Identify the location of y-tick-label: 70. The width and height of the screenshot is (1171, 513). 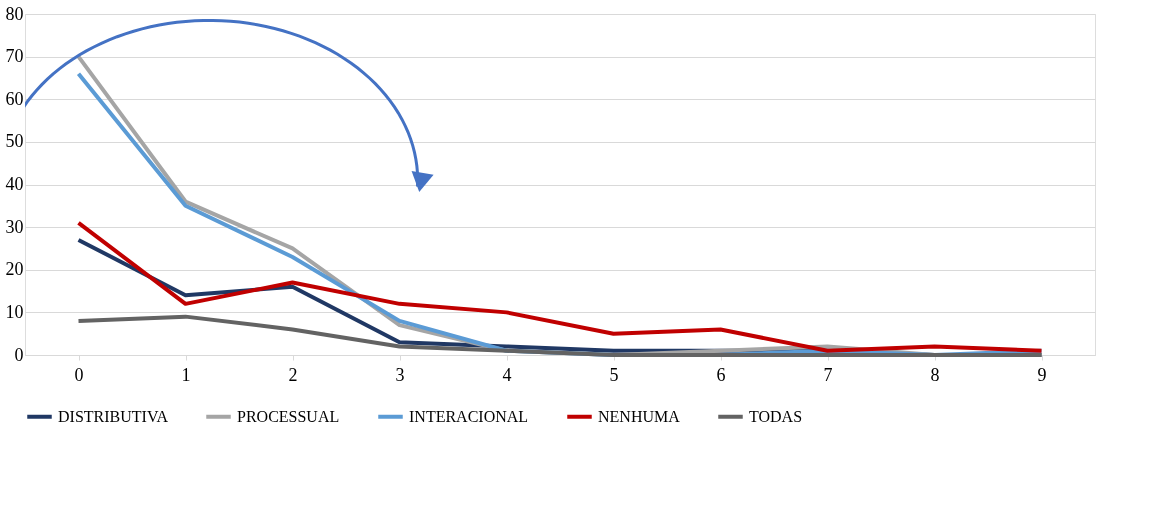
(14, 56).